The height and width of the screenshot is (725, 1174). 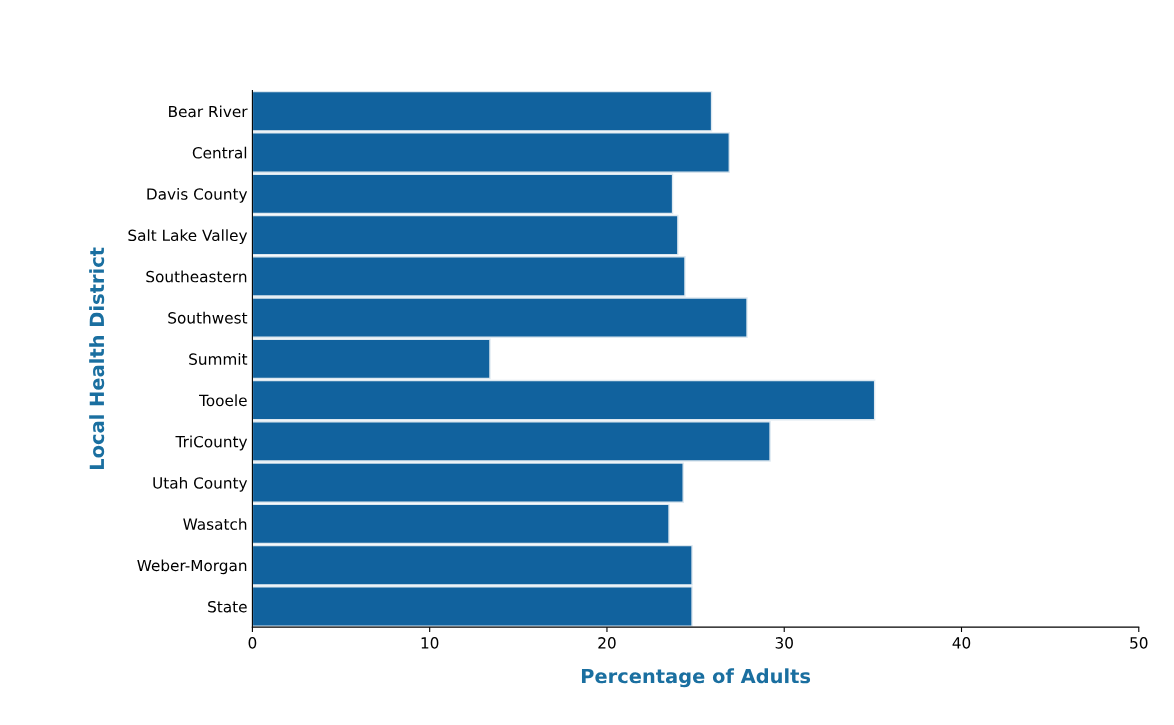 I want to click on y-tick-label: State, so click(x=227, y=606).